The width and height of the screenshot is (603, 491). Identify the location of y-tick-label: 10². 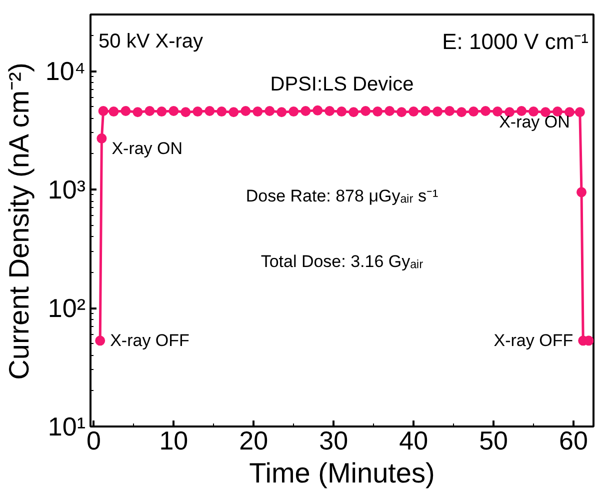
(67, 308).